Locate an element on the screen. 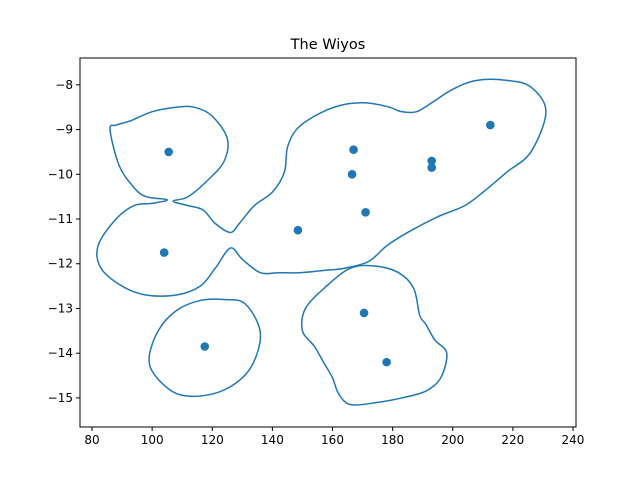 The height and width of the screenshot is (480, 640). x-tick-label: 120 is located at coordinates (212, 440).